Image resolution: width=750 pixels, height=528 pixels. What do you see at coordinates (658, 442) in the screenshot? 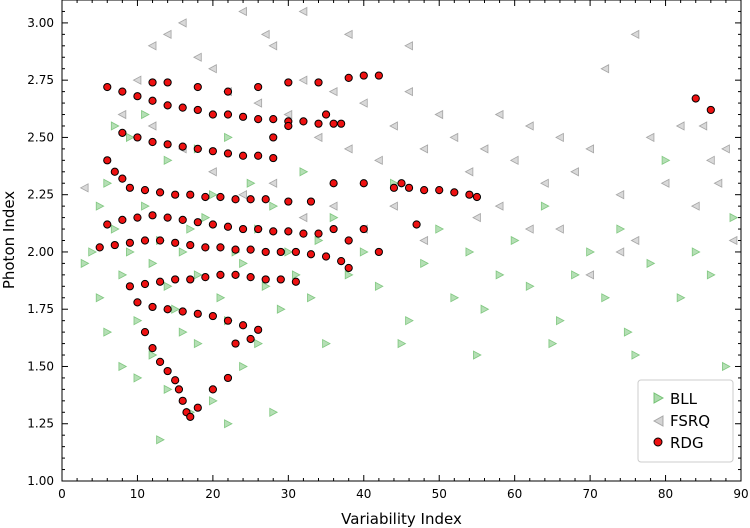
I see `legend-rdg-marker` at bounding box center [658, 442].